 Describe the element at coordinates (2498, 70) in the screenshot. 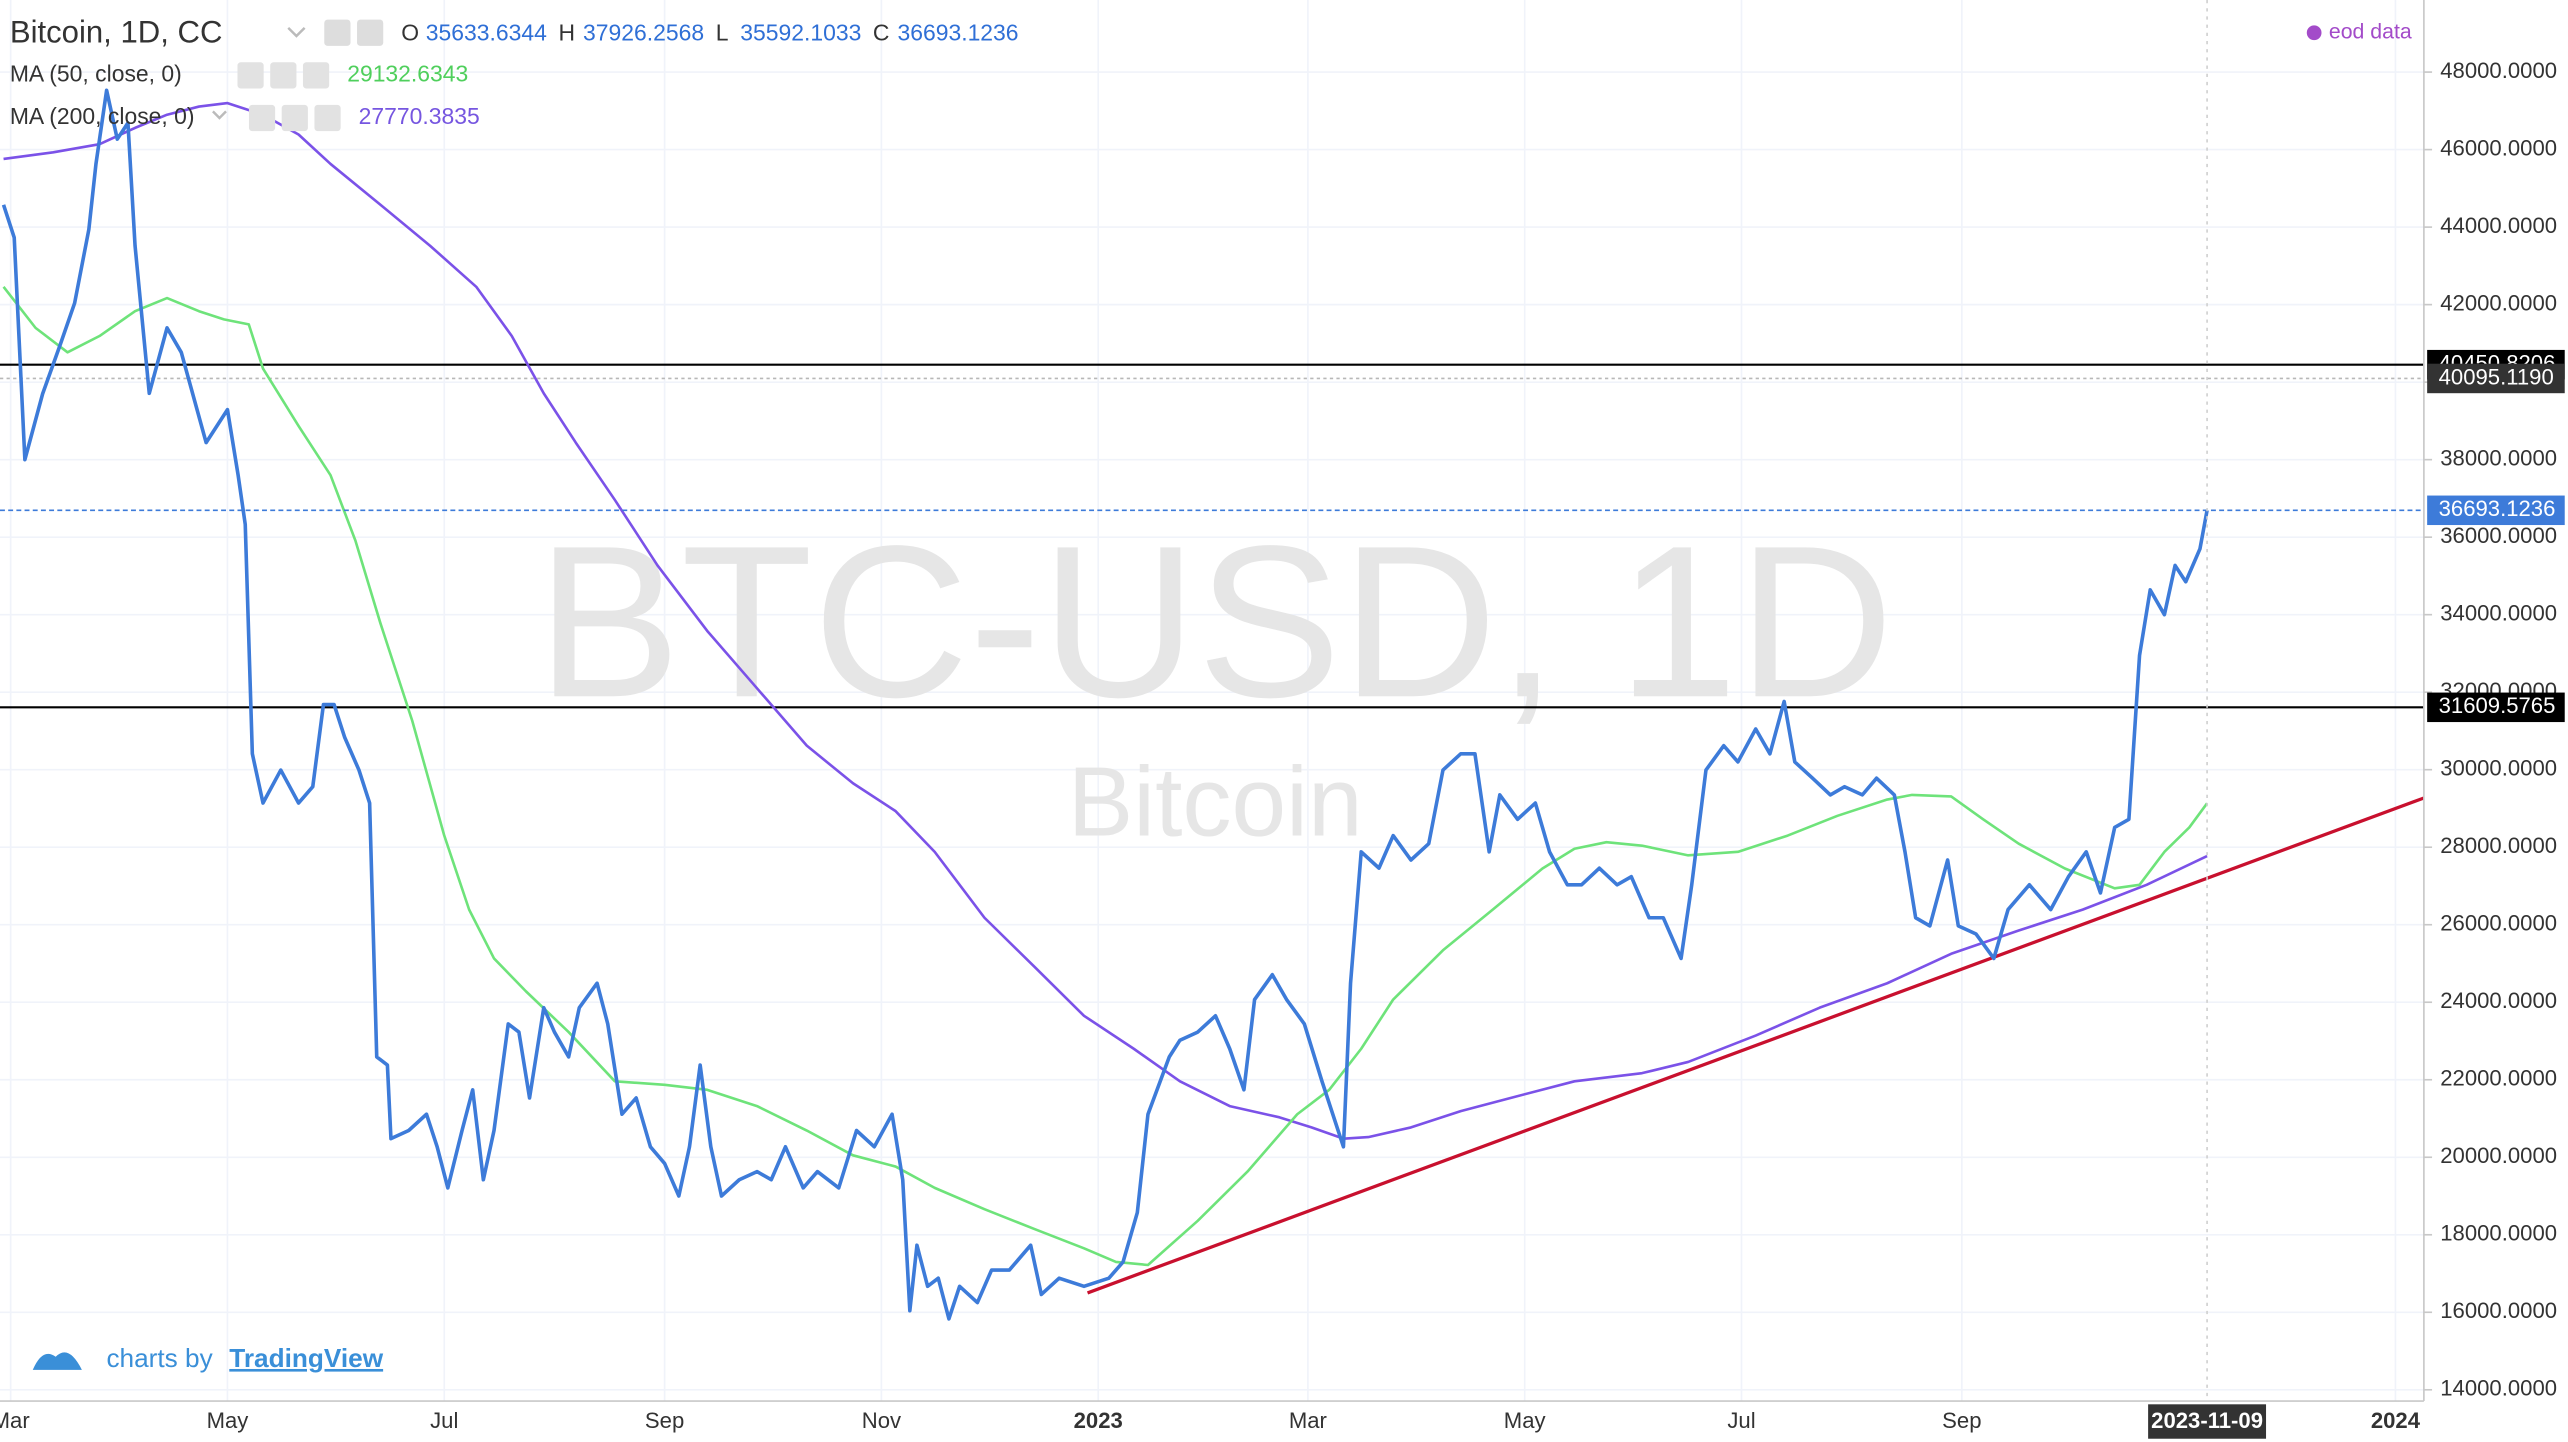

I see `y-tick-label: 48000.0000` at that location.